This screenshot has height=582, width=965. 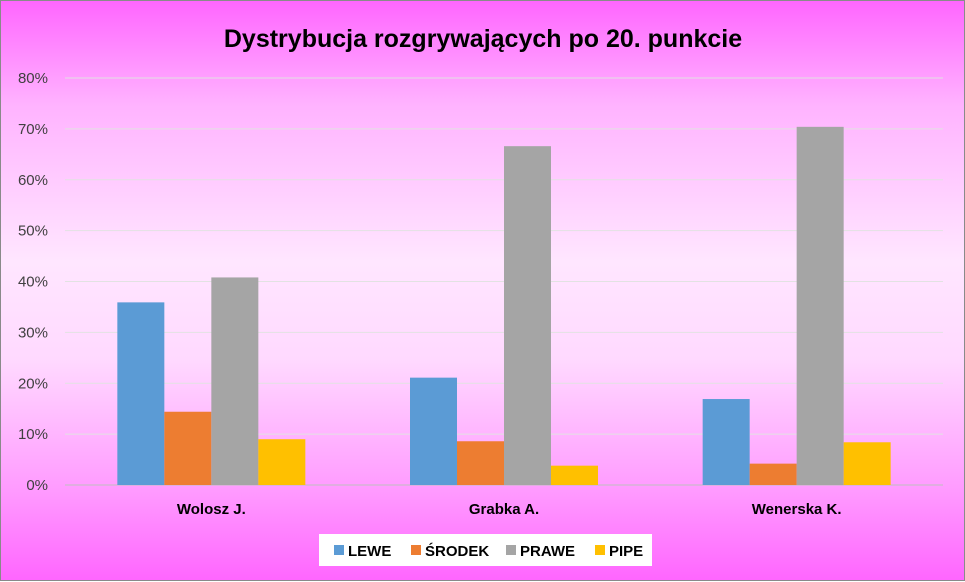 What do you see at coordinates (33, 129) in the screenshot?
I see `y-tick-label: 70%` at bounding box center [33, 129].